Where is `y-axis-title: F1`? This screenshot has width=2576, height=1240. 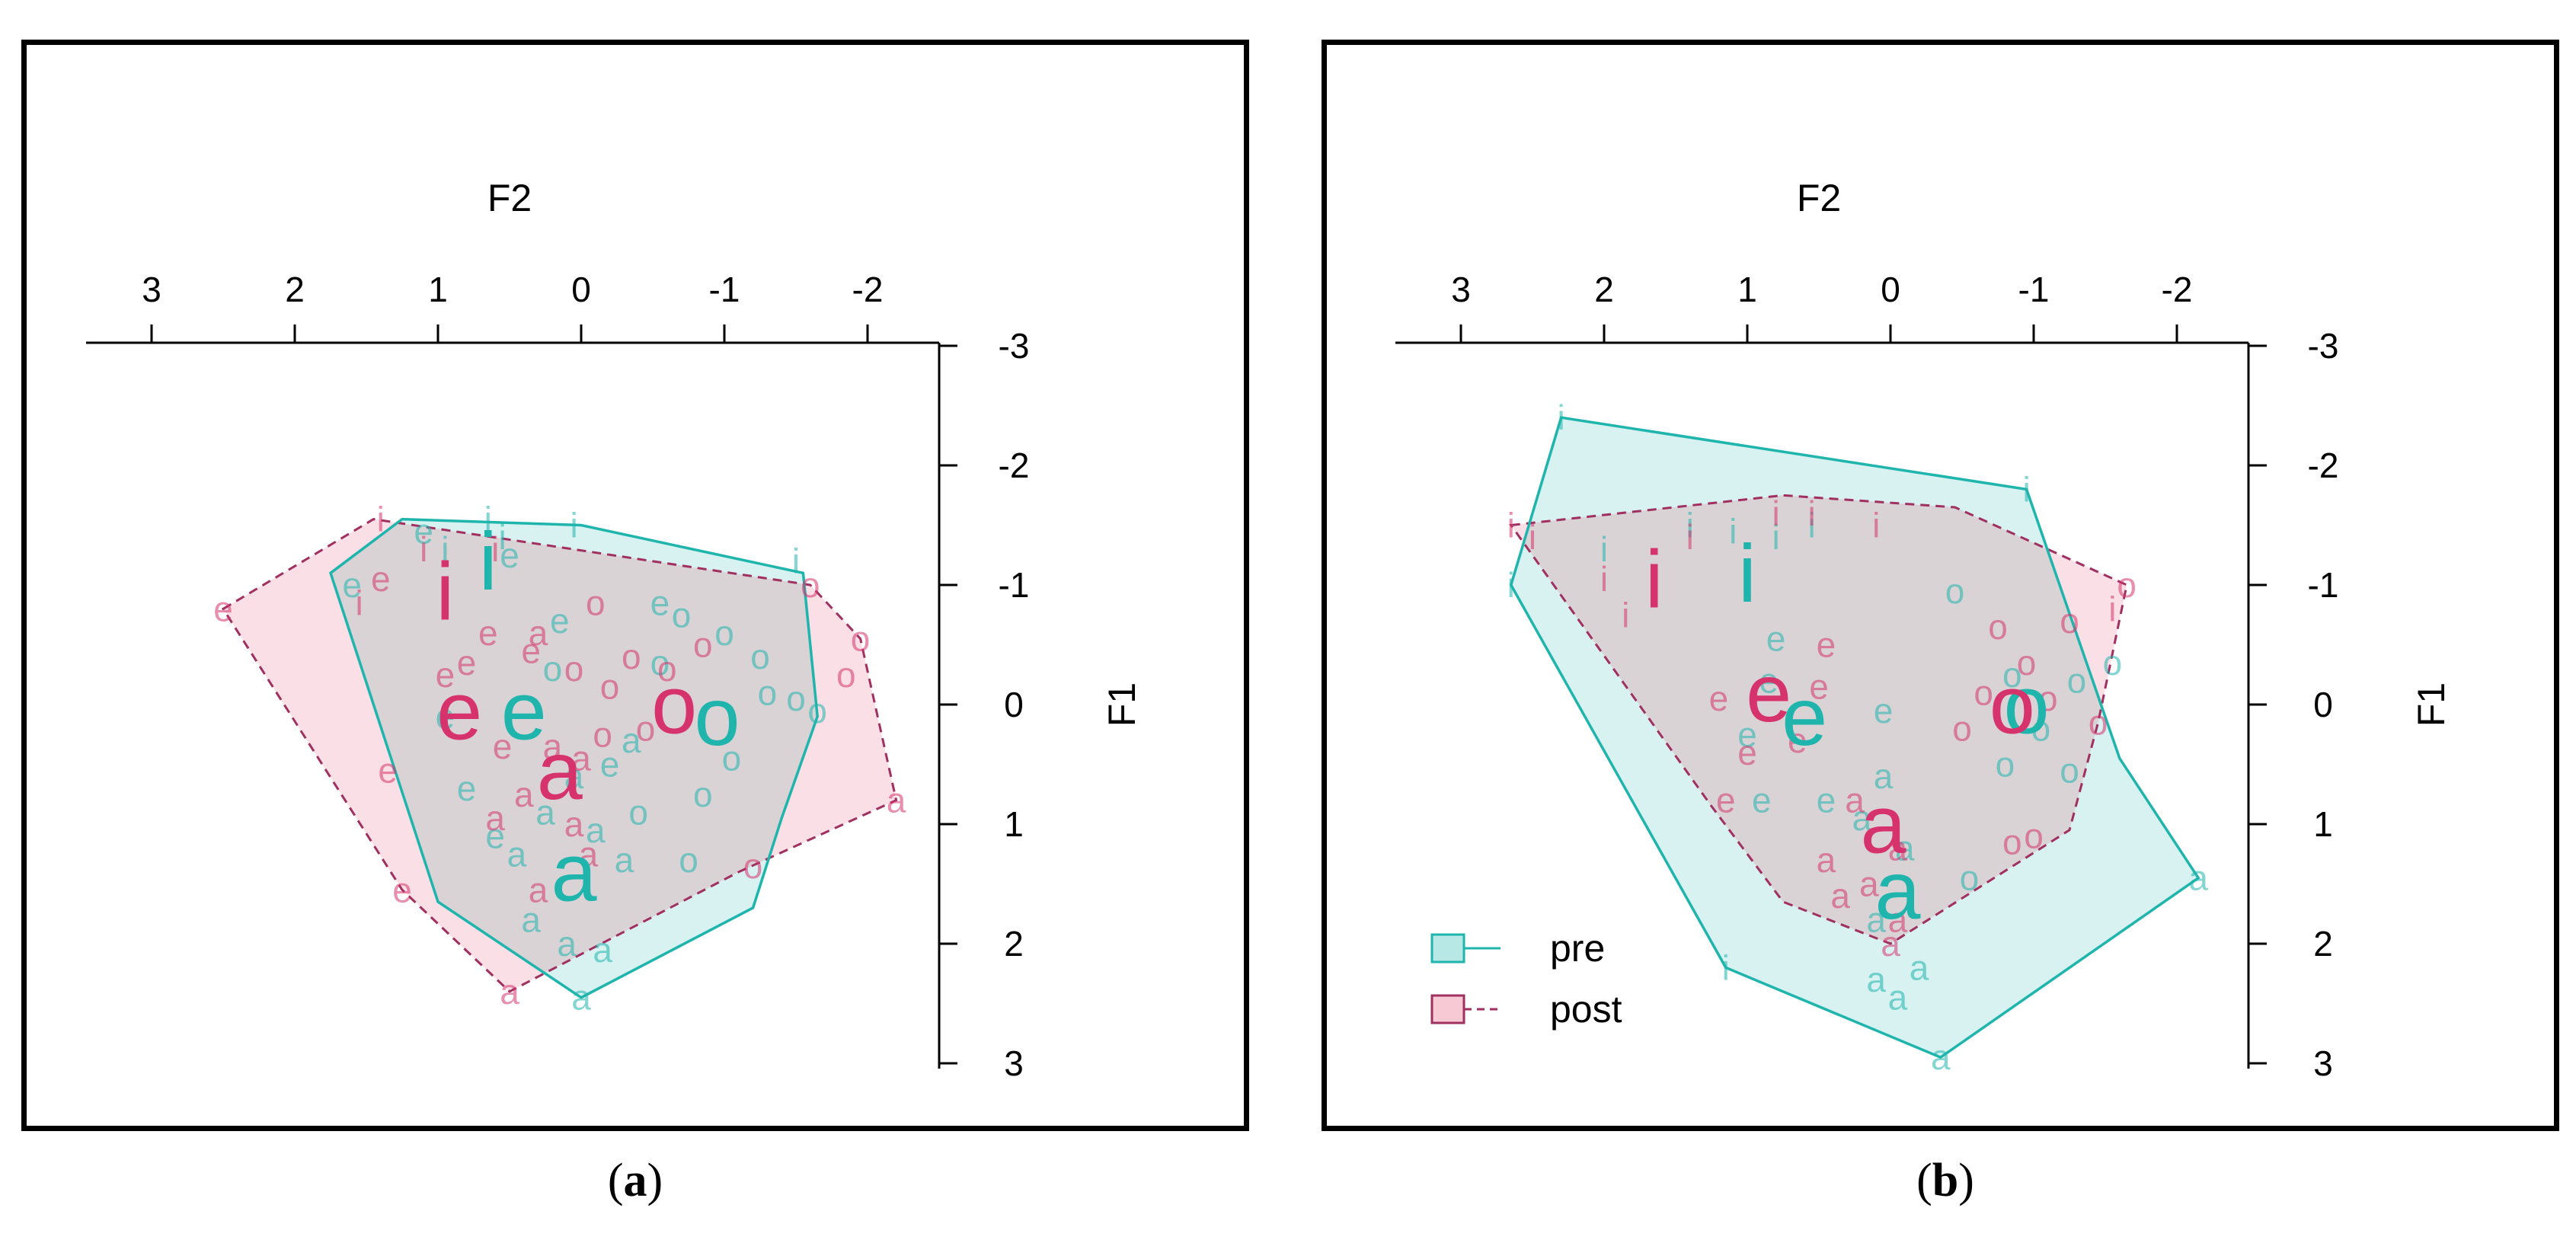 y-axis-title: F1 is located at coordinates (2431, 704).